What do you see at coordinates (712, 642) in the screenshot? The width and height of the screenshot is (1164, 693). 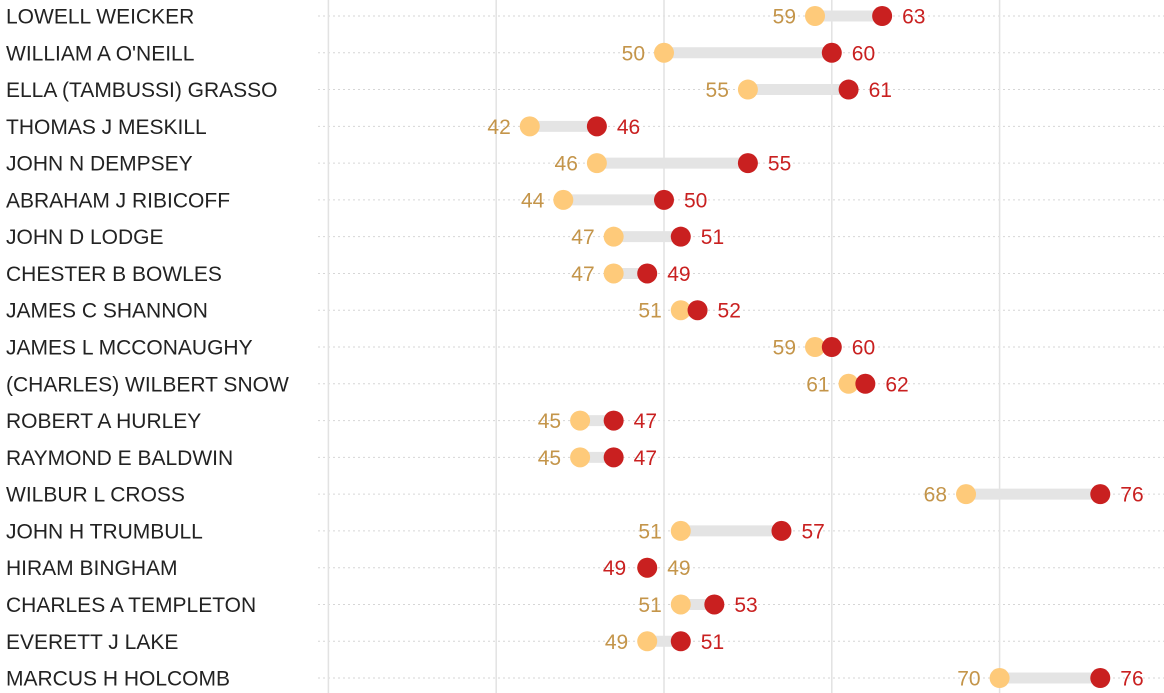 I see `high-value-label: 51` at bounding box center [712, 642].